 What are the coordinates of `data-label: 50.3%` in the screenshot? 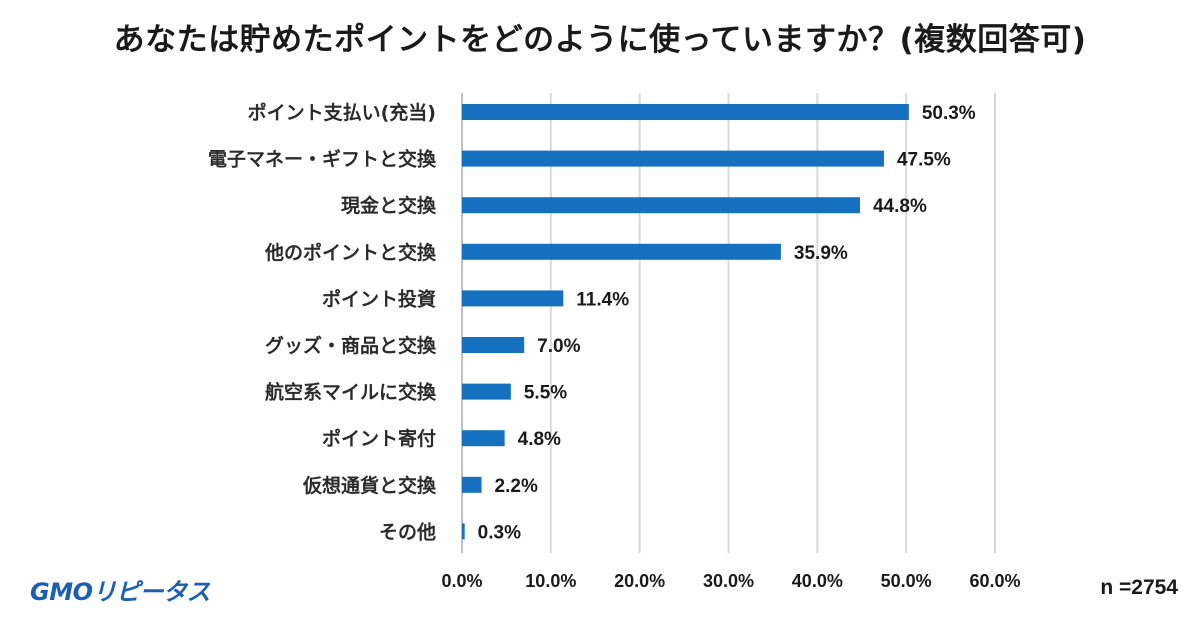 It's located at (949, 113).